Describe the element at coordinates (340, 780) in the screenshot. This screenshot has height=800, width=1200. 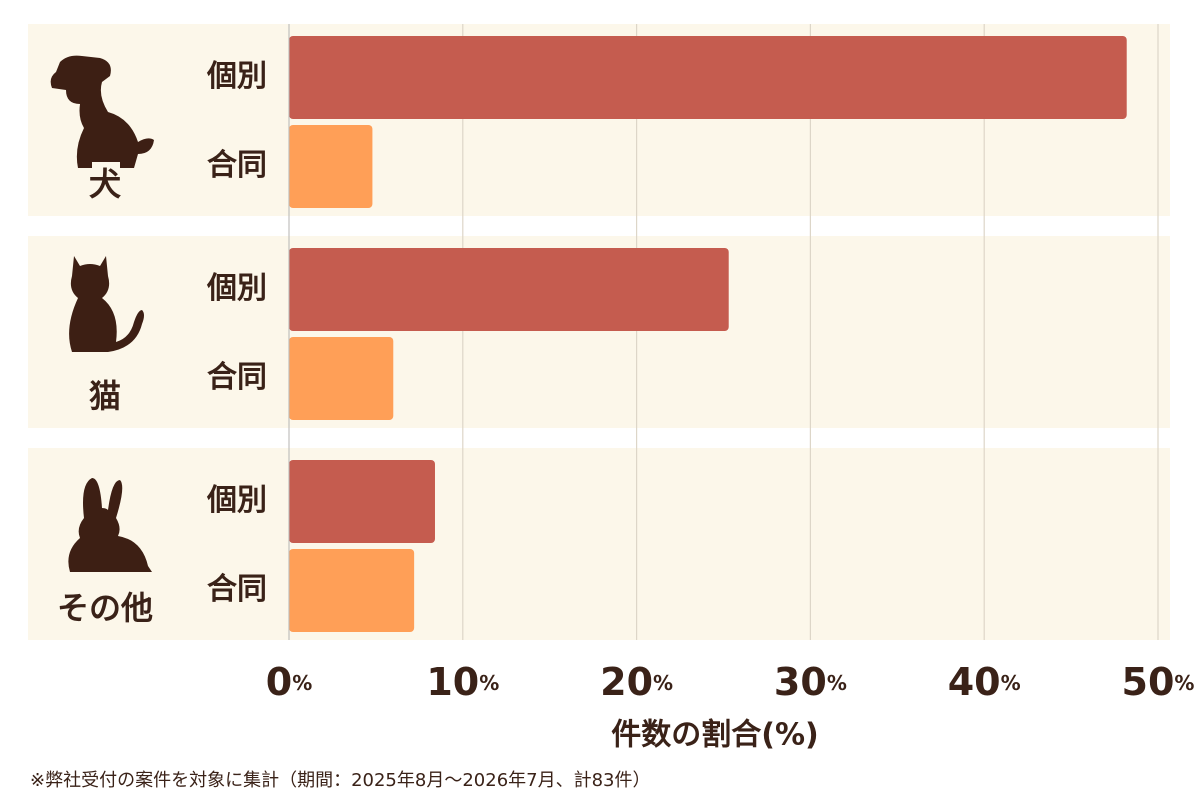
I see `footnote: ※弊社受付の案件を対象に集計（期間：2025年8月〜2026年7月、計83件）` at that location.